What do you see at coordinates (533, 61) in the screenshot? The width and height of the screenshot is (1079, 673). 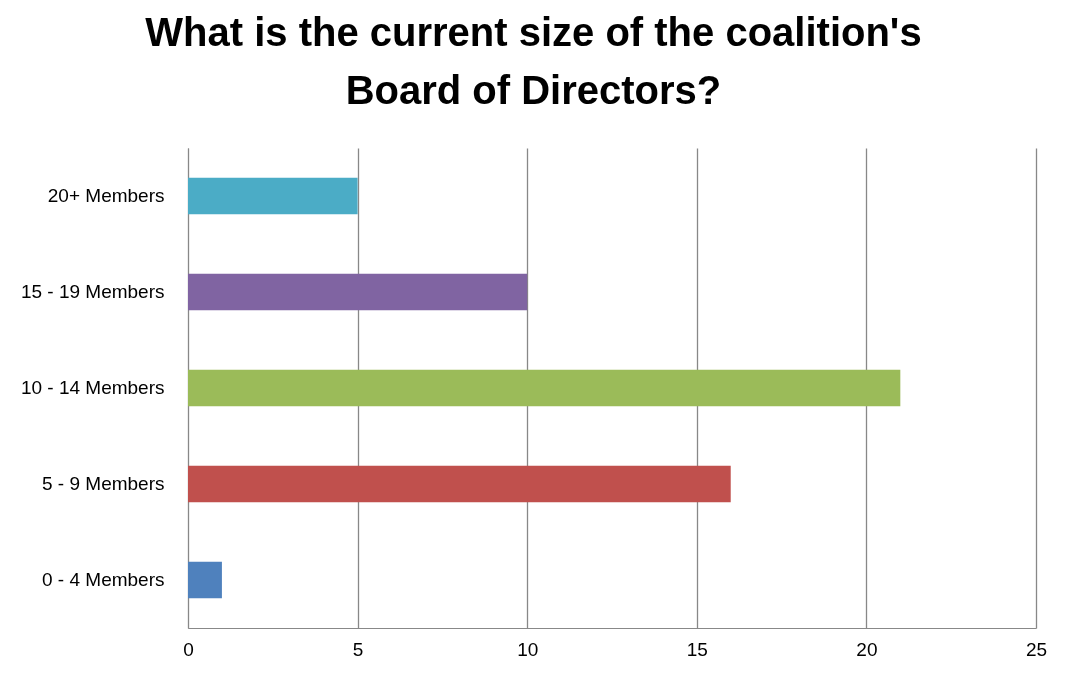 I see `chart-title: What is the current size of the coalition's Board of Directors?` at bounding box center [533, 61].